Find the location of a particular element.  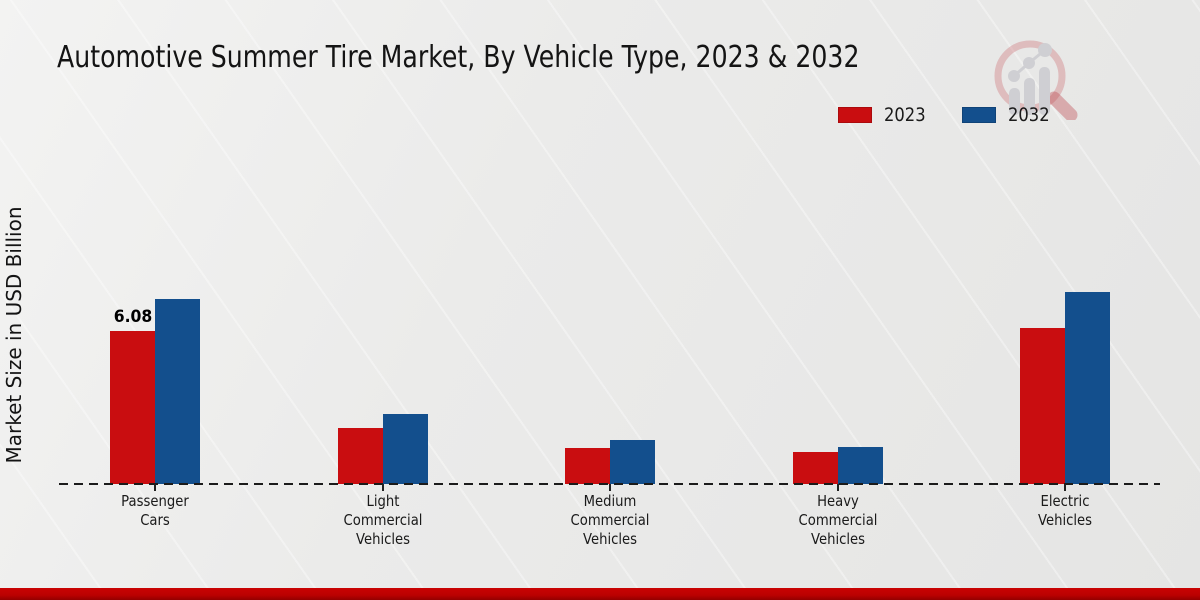

bar-trend-icon is located at coordinates (1030, 79).